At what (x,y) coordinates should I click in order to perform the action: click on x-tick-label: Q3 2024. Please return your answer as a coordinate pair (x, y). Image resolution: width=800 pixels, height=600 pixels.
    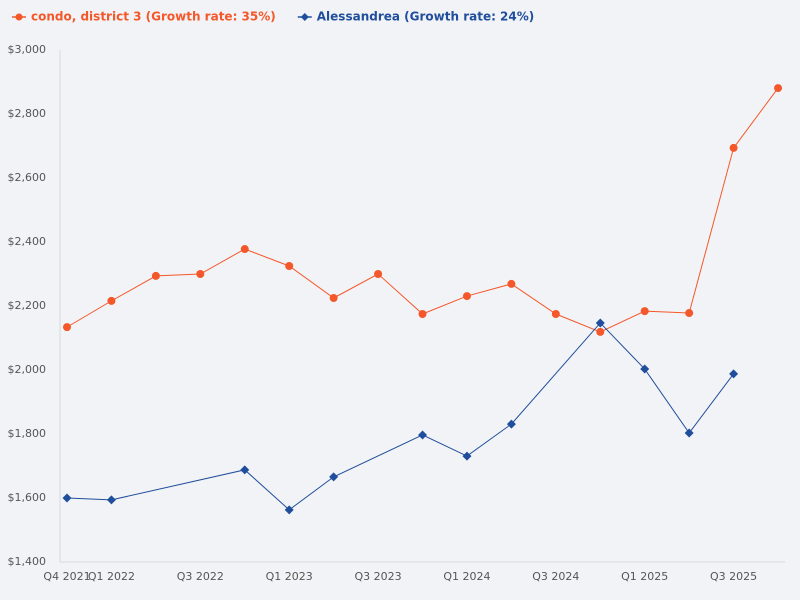
    Looking at the image, I should click on (555, 576).